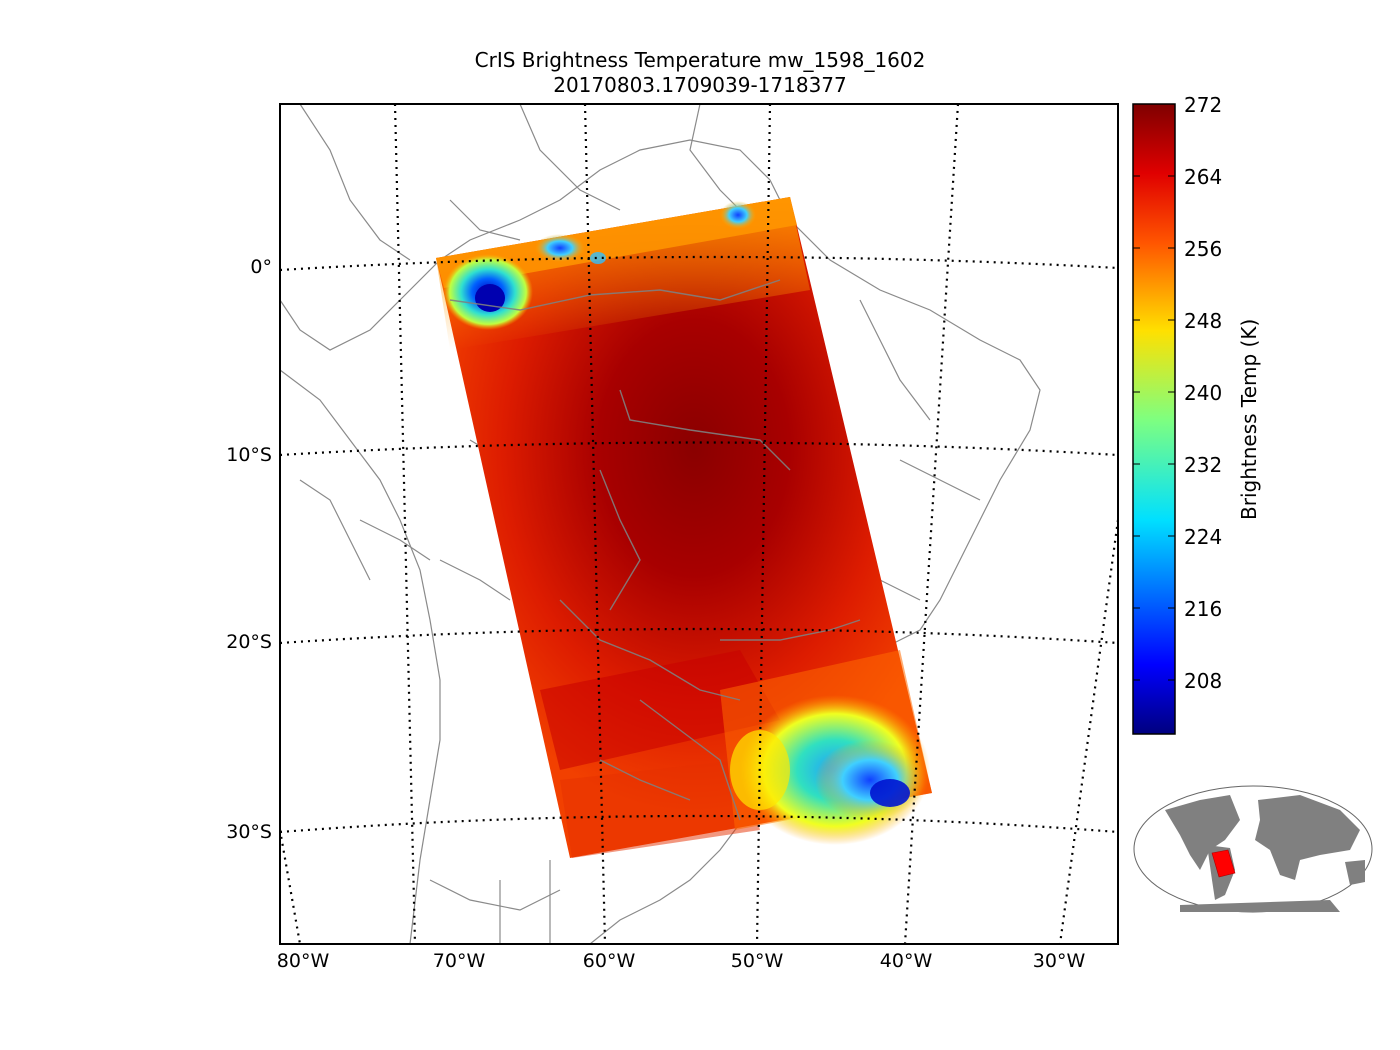  I want to click on map-title-line2: 20170803.1709039-1718377, so click(700, 85).